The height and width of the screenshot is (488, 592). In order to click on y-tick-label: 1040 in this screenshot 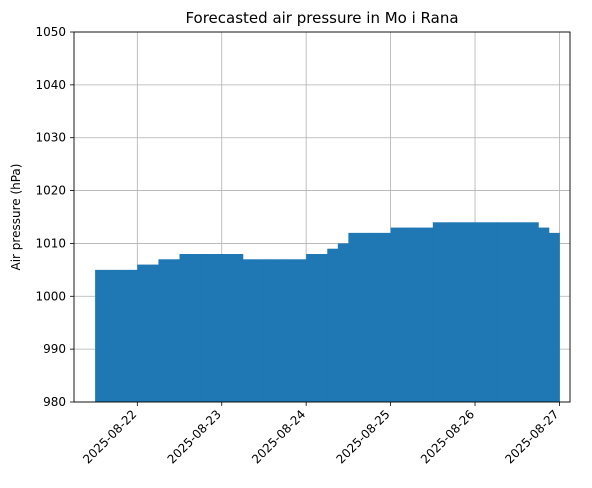, I will do `click(50, 85)`.